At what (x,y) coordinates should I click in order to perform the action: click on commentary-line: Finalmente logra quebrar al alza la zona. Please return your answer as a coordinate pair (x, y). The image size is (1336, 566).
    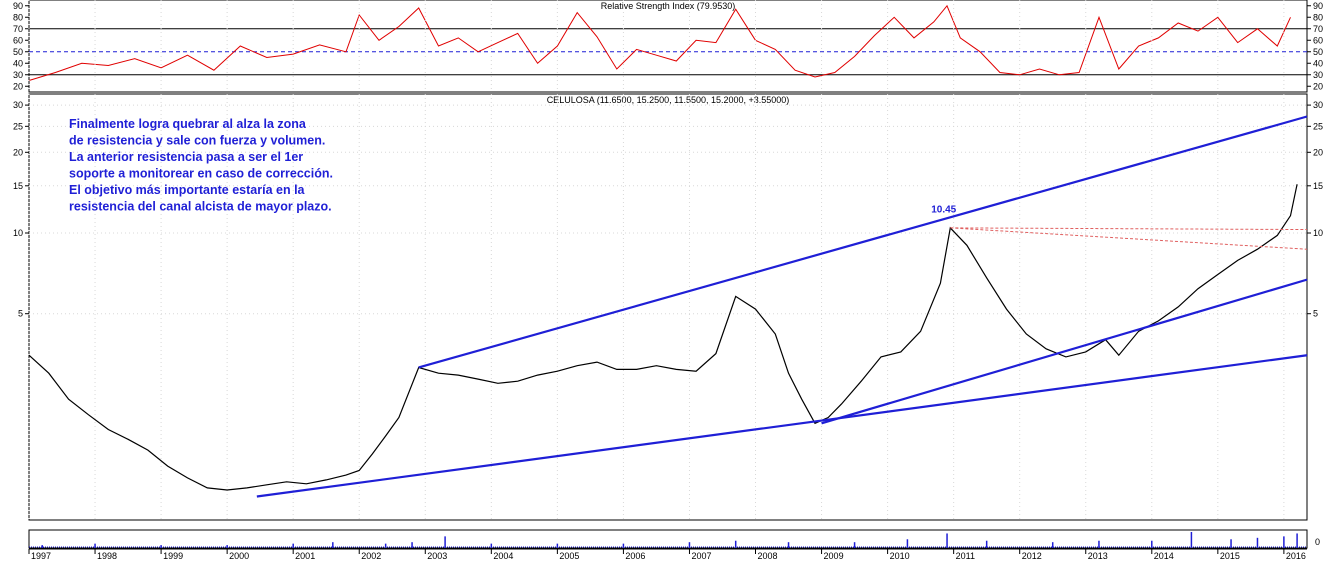
    Looking at the image, I should click on (188, 124).